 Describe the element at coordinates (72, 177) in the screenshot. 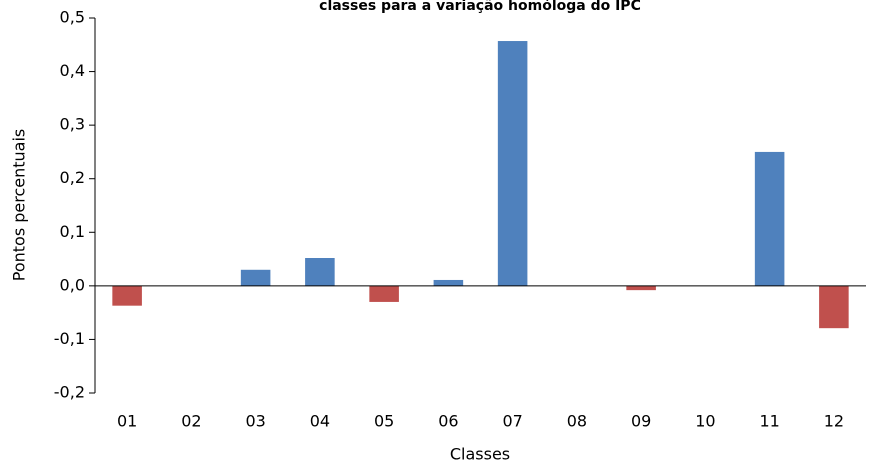

I see `y-tick-label: 0,2` at that location.